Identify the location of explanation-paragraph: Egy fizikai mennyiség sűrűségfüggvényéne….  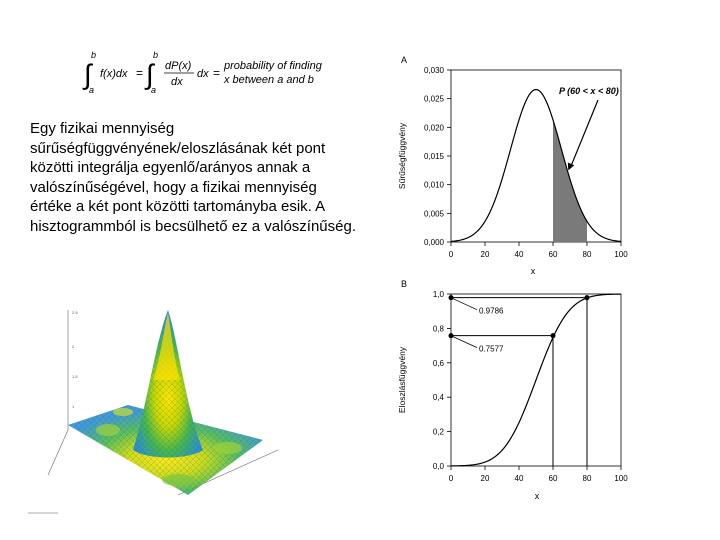
(193, 177).